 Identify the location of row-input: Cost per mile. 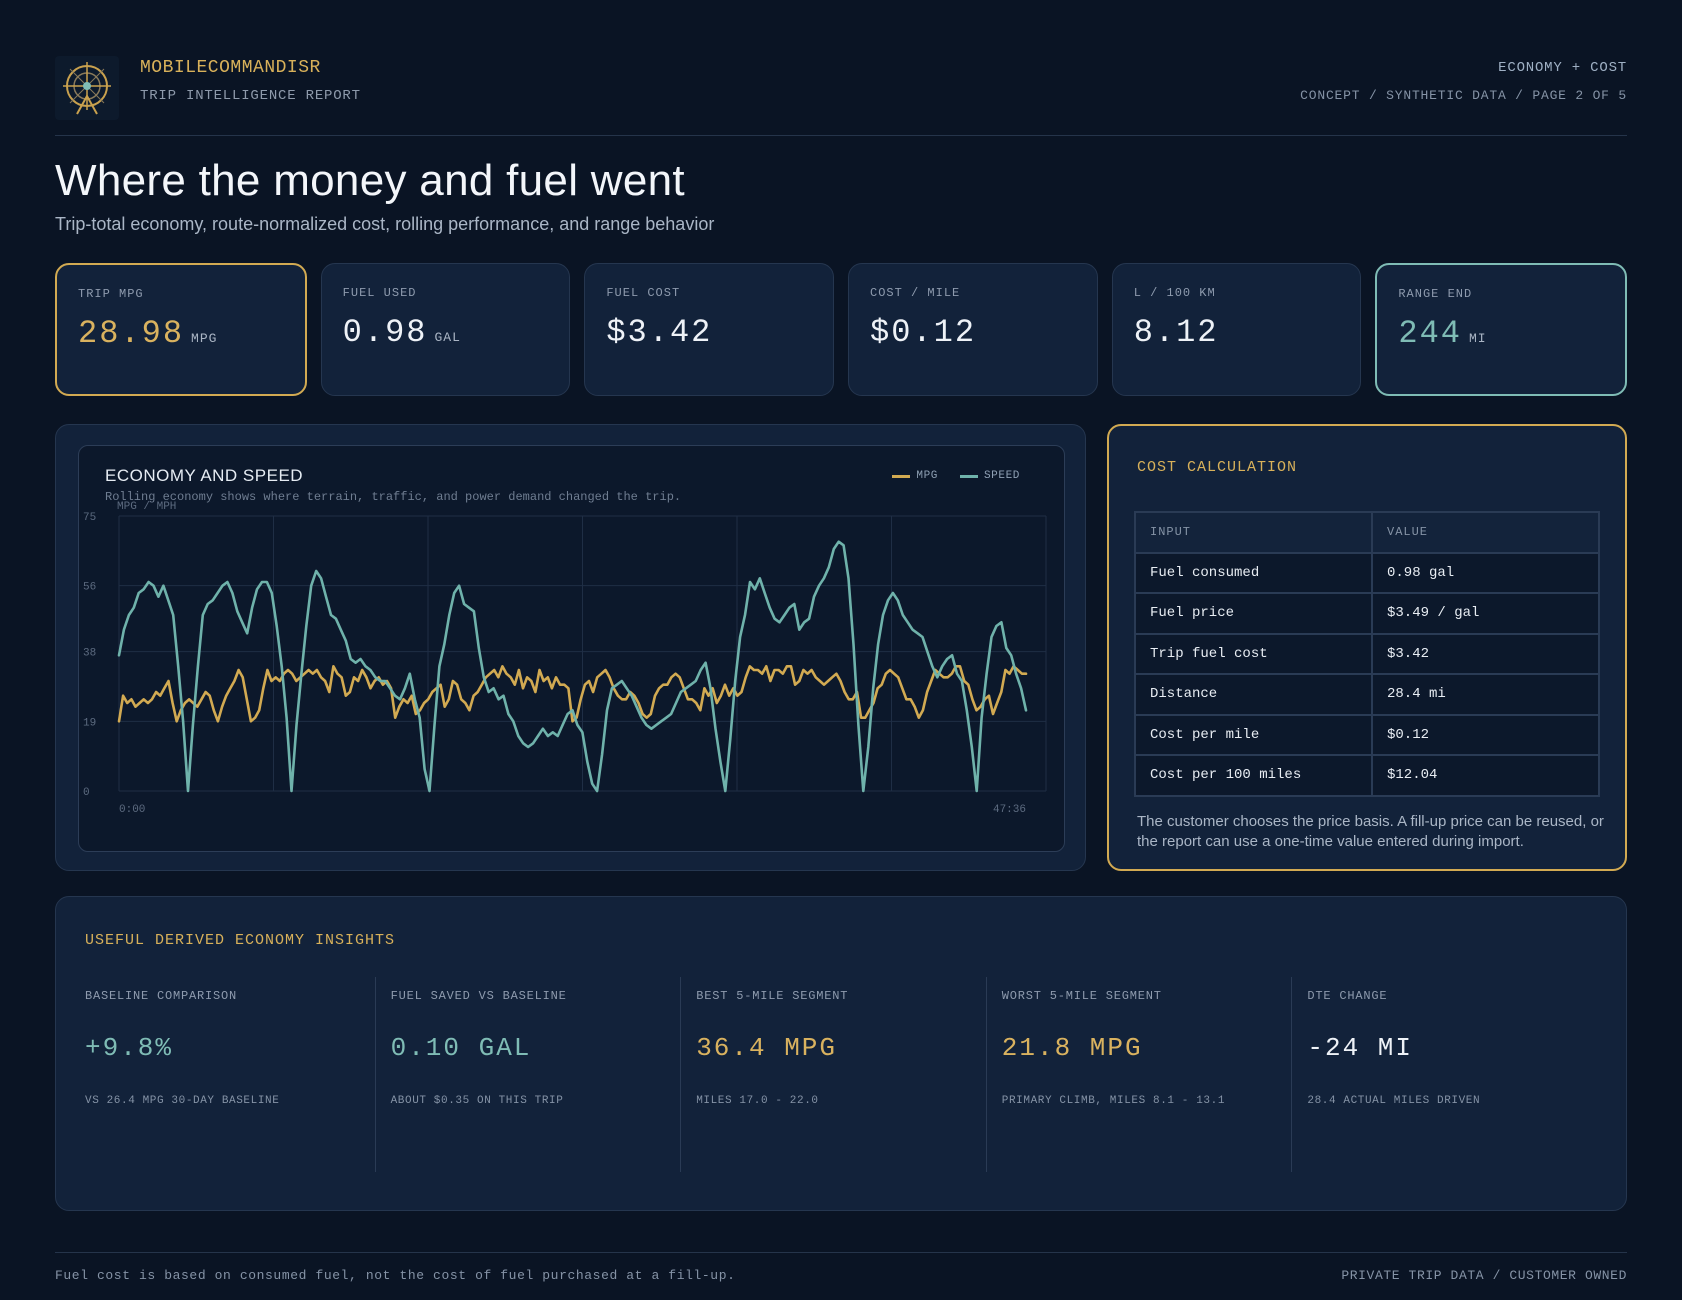
(1253, 734).